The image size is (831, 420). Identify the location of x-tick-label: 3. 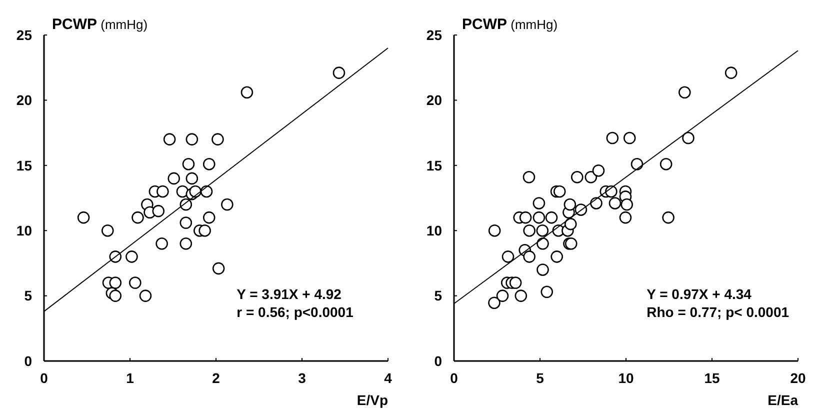
(302, 378).